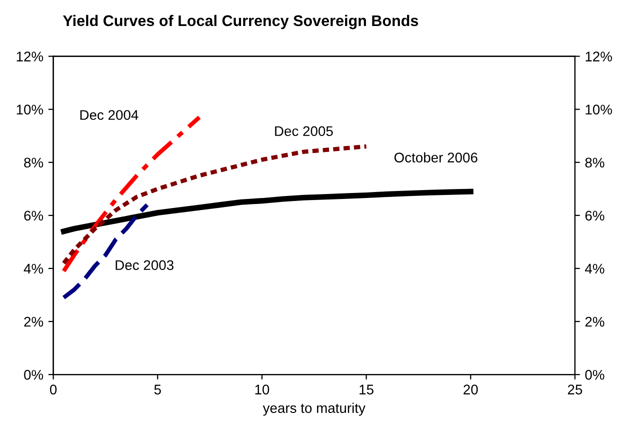 The height and width of the screenshot is (433, 627). I want to click on x-tick-label: 10, so click(262, 389).